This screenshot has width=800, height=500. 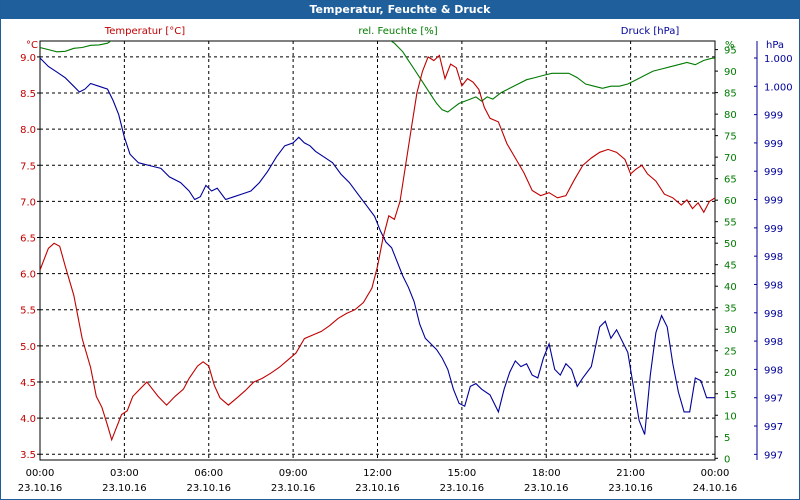 What do you see at coordinates (730, 201) in the screenshot?
I see `humidity-tick-label: 60` at bounding box center [730, 201].